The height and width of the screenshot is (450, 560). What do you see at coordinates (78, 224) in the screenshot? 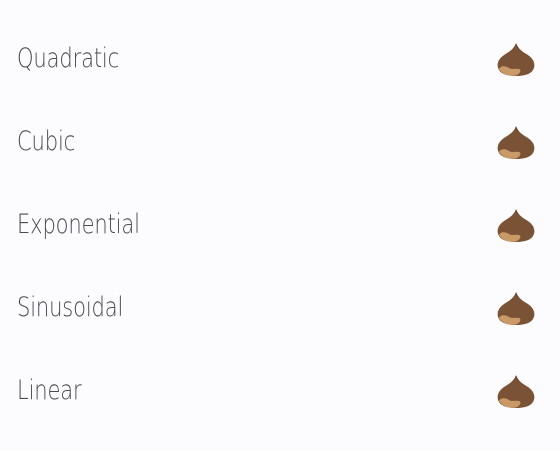
I see `list-item-label: Exponential` at bounding box center [78, 224].